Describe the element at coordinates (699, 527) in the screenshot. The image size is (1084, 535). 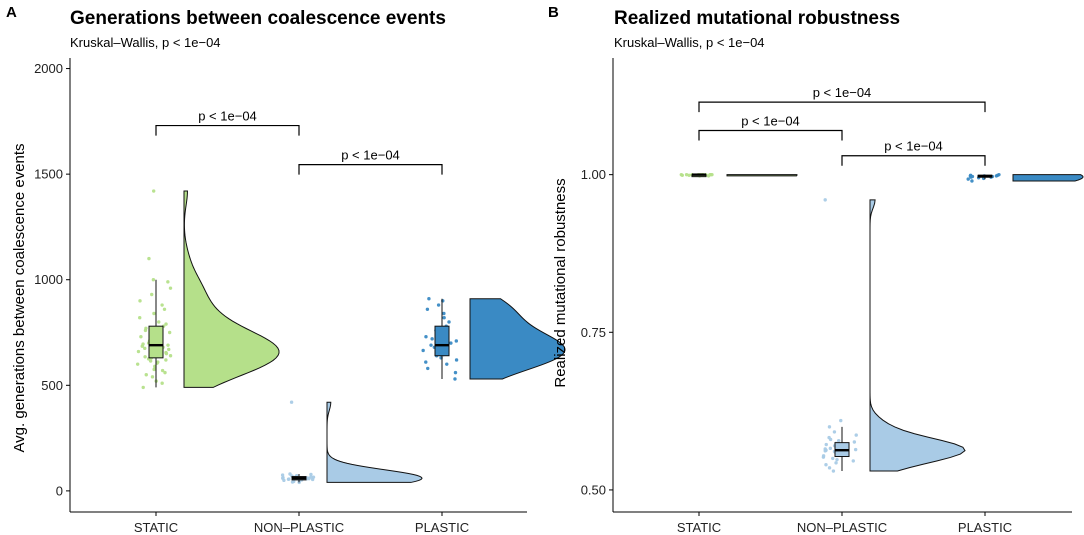
I see `panel-b-x-tick-label: STATIC` at that location.